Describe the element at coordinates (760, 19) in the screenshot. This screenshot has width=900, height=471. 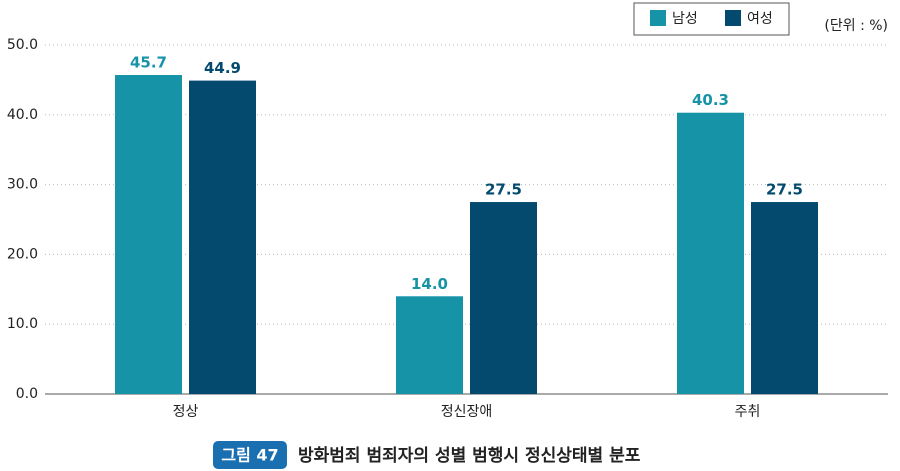
I see `legend-label: 여성` at that location.